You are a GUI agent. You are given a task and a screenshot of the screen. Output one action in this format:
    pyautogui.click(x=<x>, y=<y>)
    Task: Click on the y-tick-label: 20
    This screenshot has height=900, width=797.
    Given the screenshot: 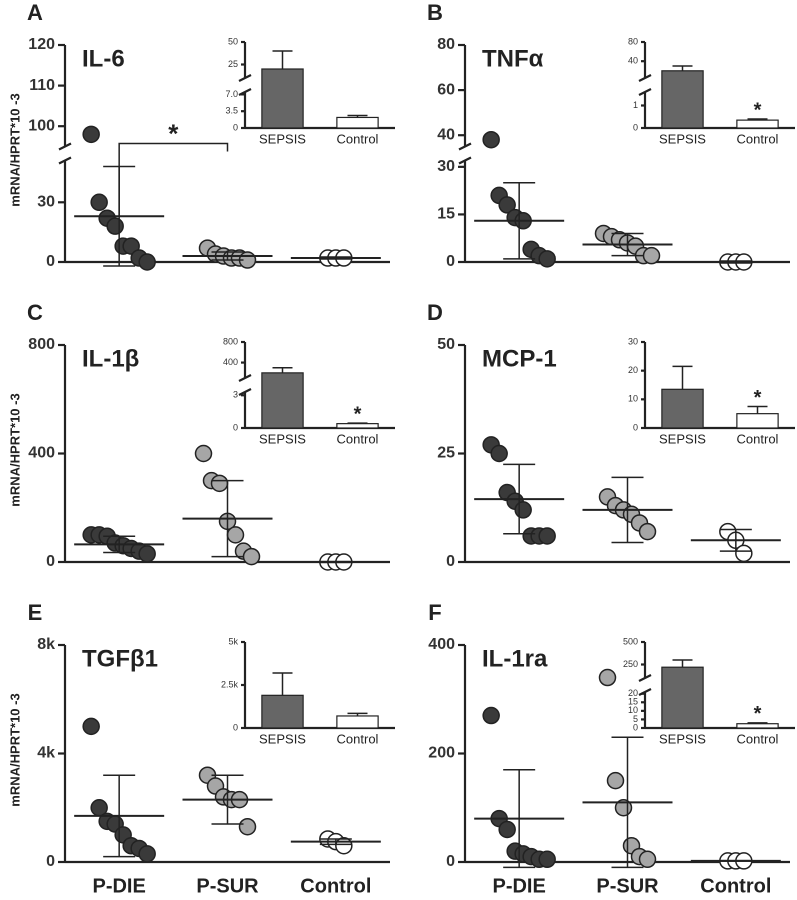 What is the action you would take?
    pyautogui.click(x=633, y=693)
    